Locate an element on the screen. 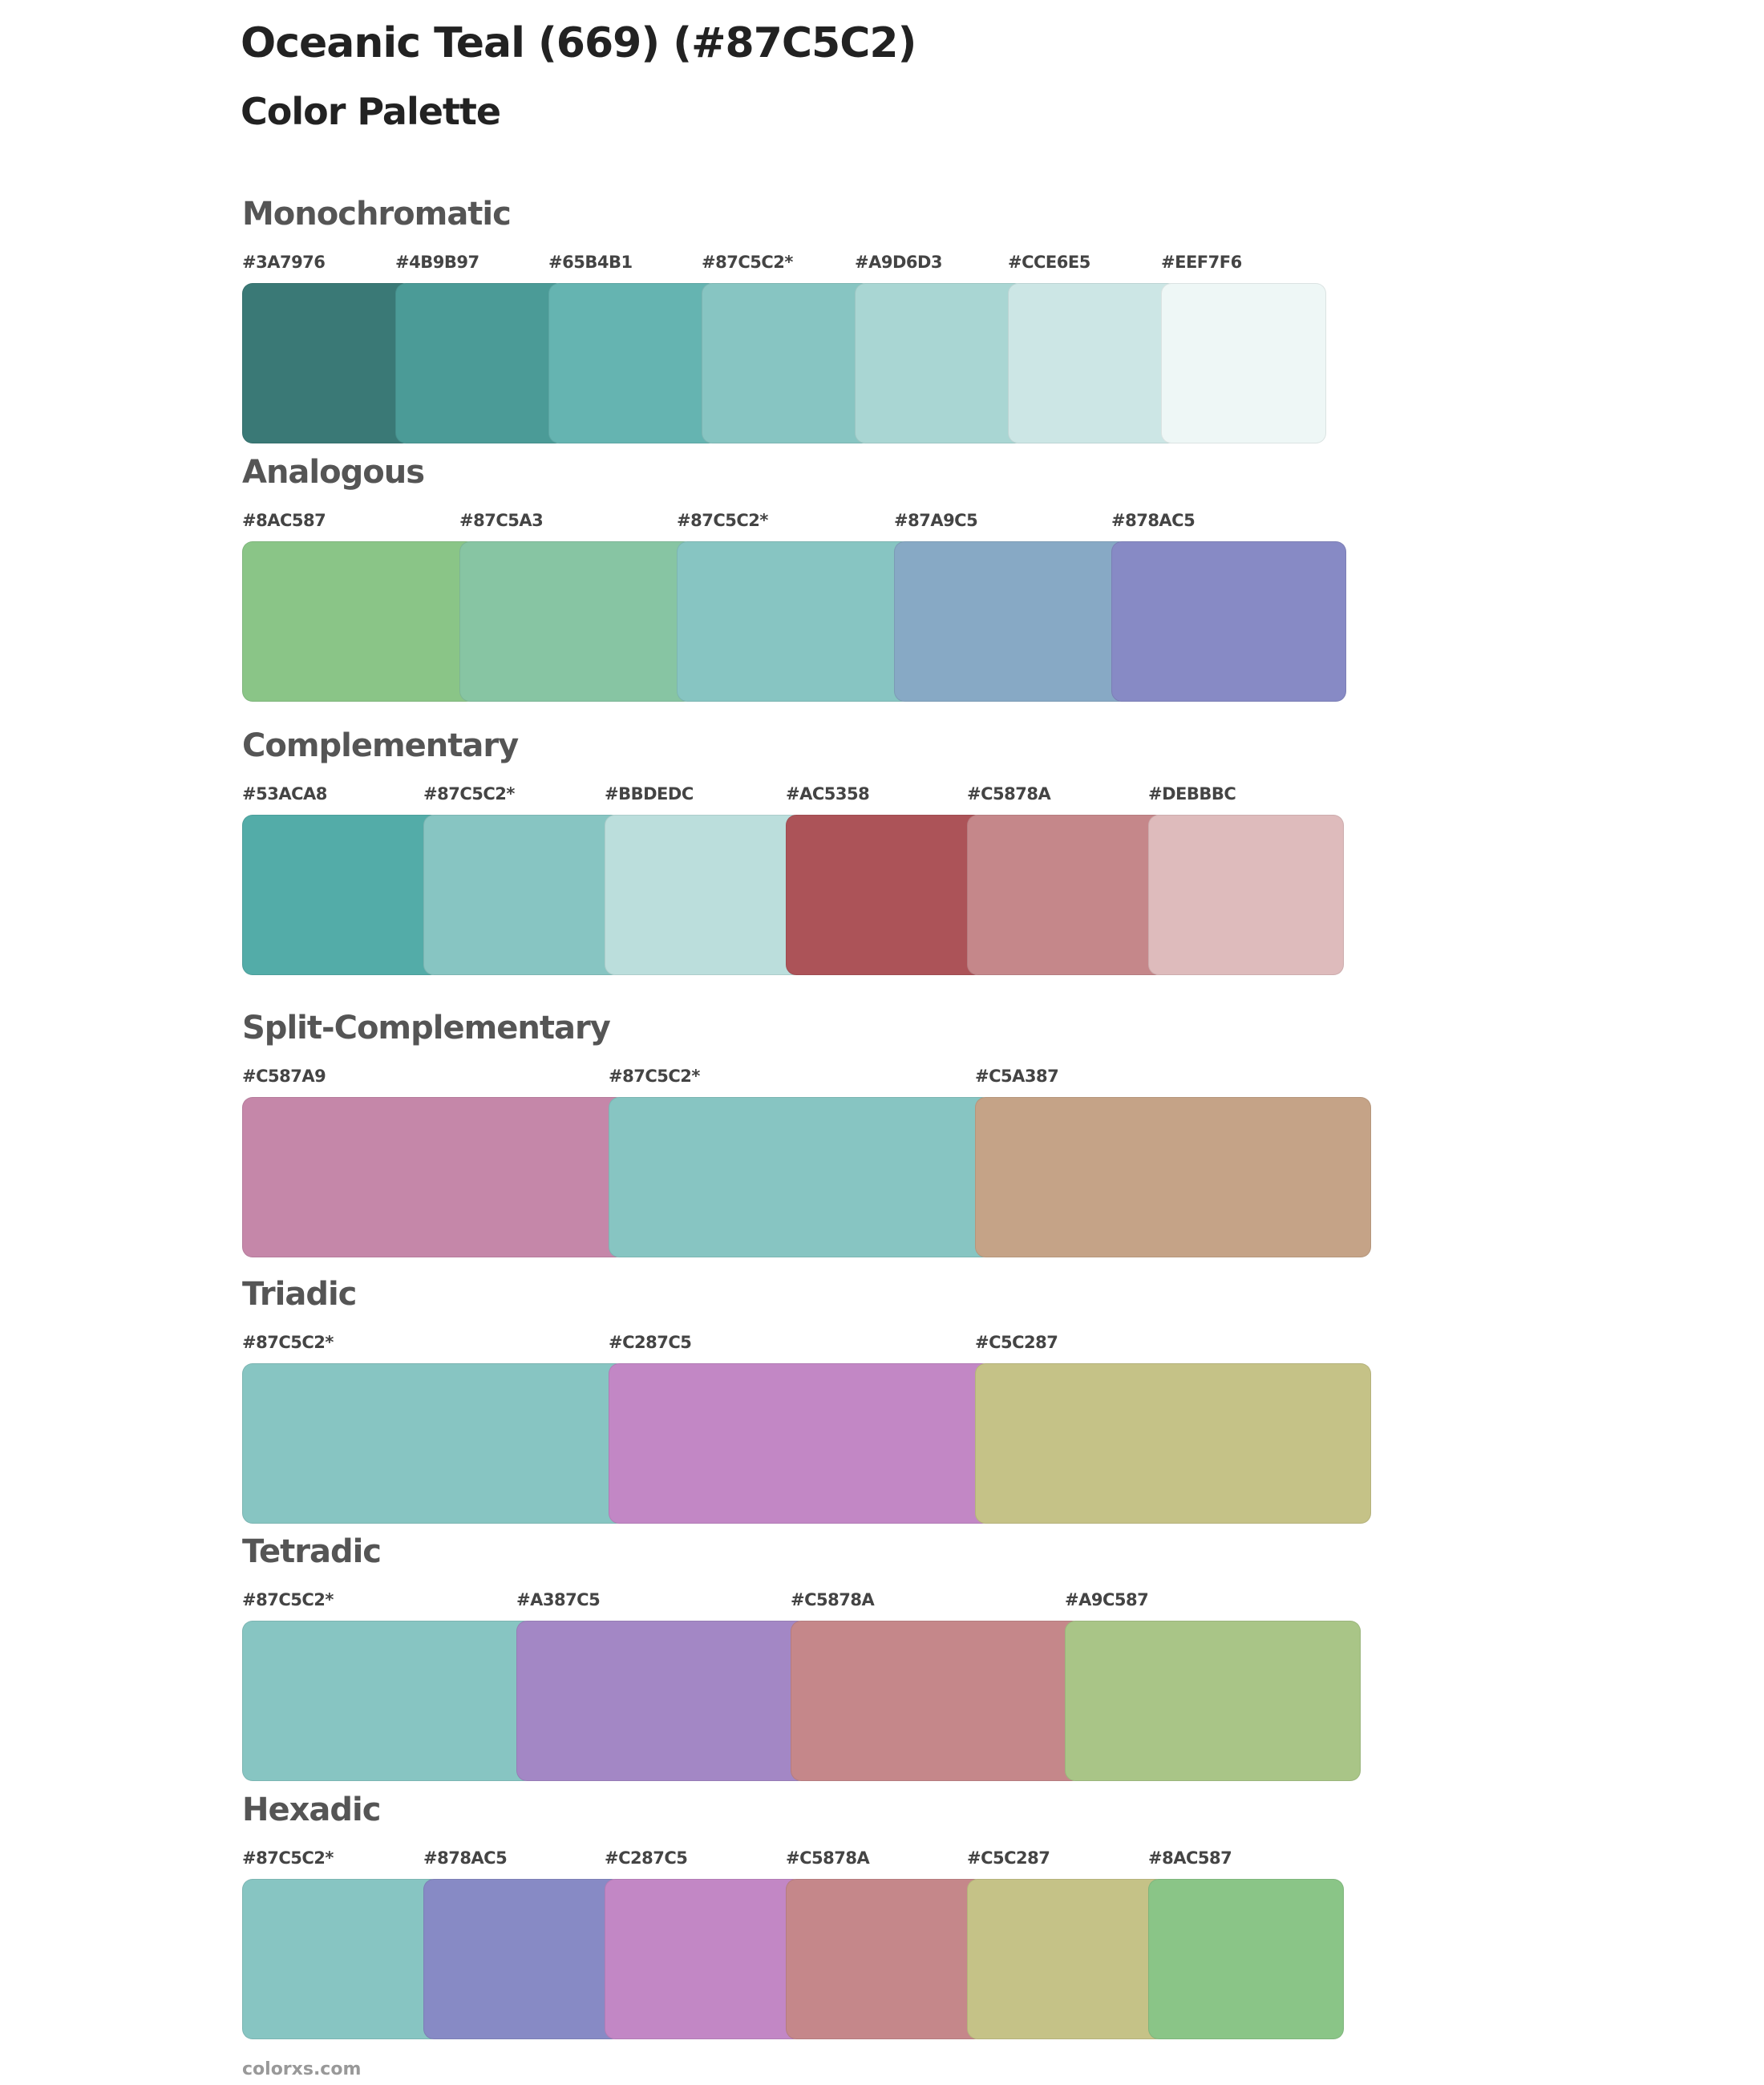  color-hex-label: #C5A387 is located at coordinates (1017, 1076).